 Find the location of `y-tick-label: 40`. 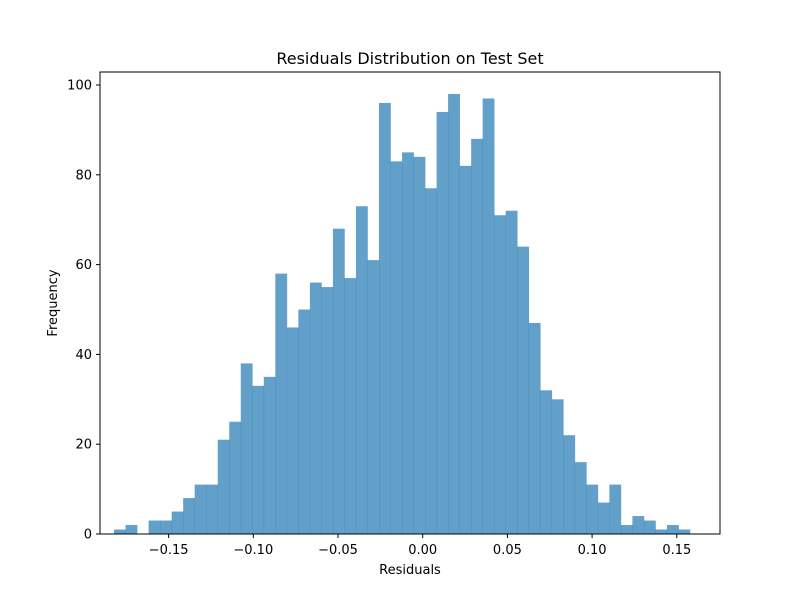

y-tick-label: 40 is located at coordinates (83, 355).